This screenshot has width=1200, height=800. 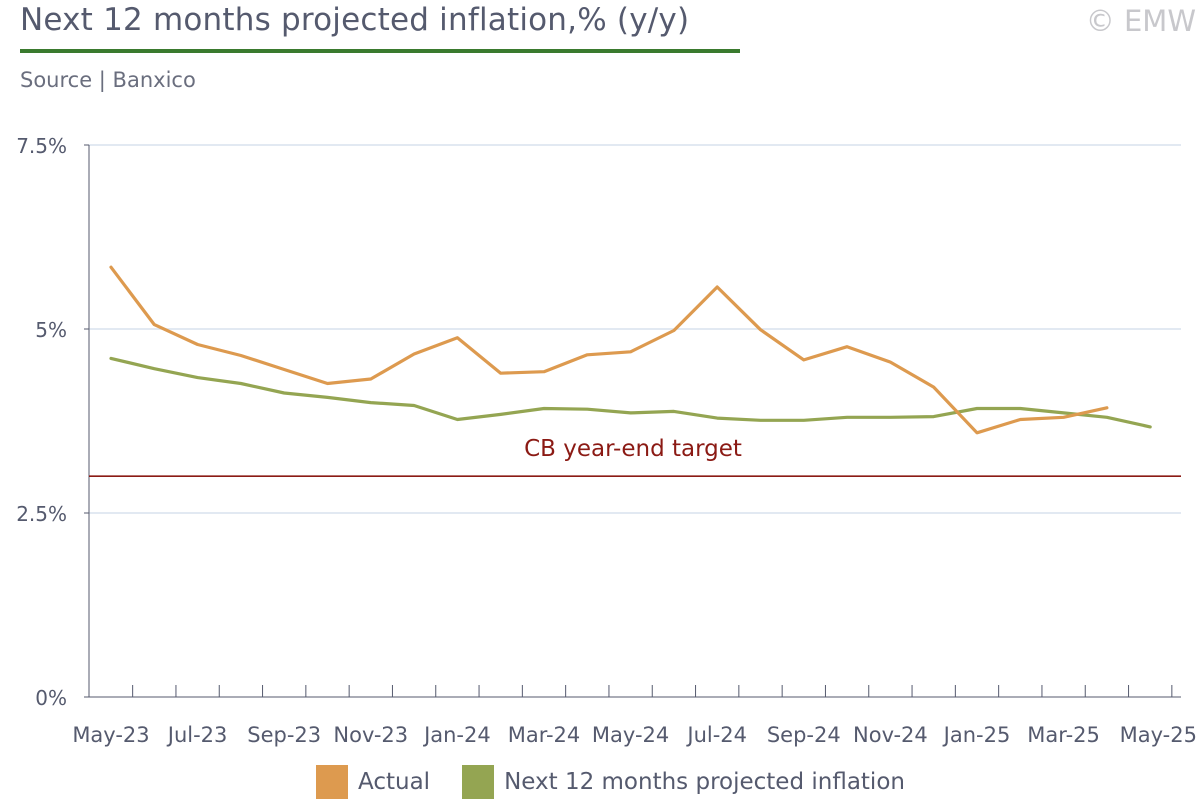 What do you see at coordinates (108, 80) in the screenshot?
I see `chart-source: Source | Banxico` at bounding box center [108, 80].